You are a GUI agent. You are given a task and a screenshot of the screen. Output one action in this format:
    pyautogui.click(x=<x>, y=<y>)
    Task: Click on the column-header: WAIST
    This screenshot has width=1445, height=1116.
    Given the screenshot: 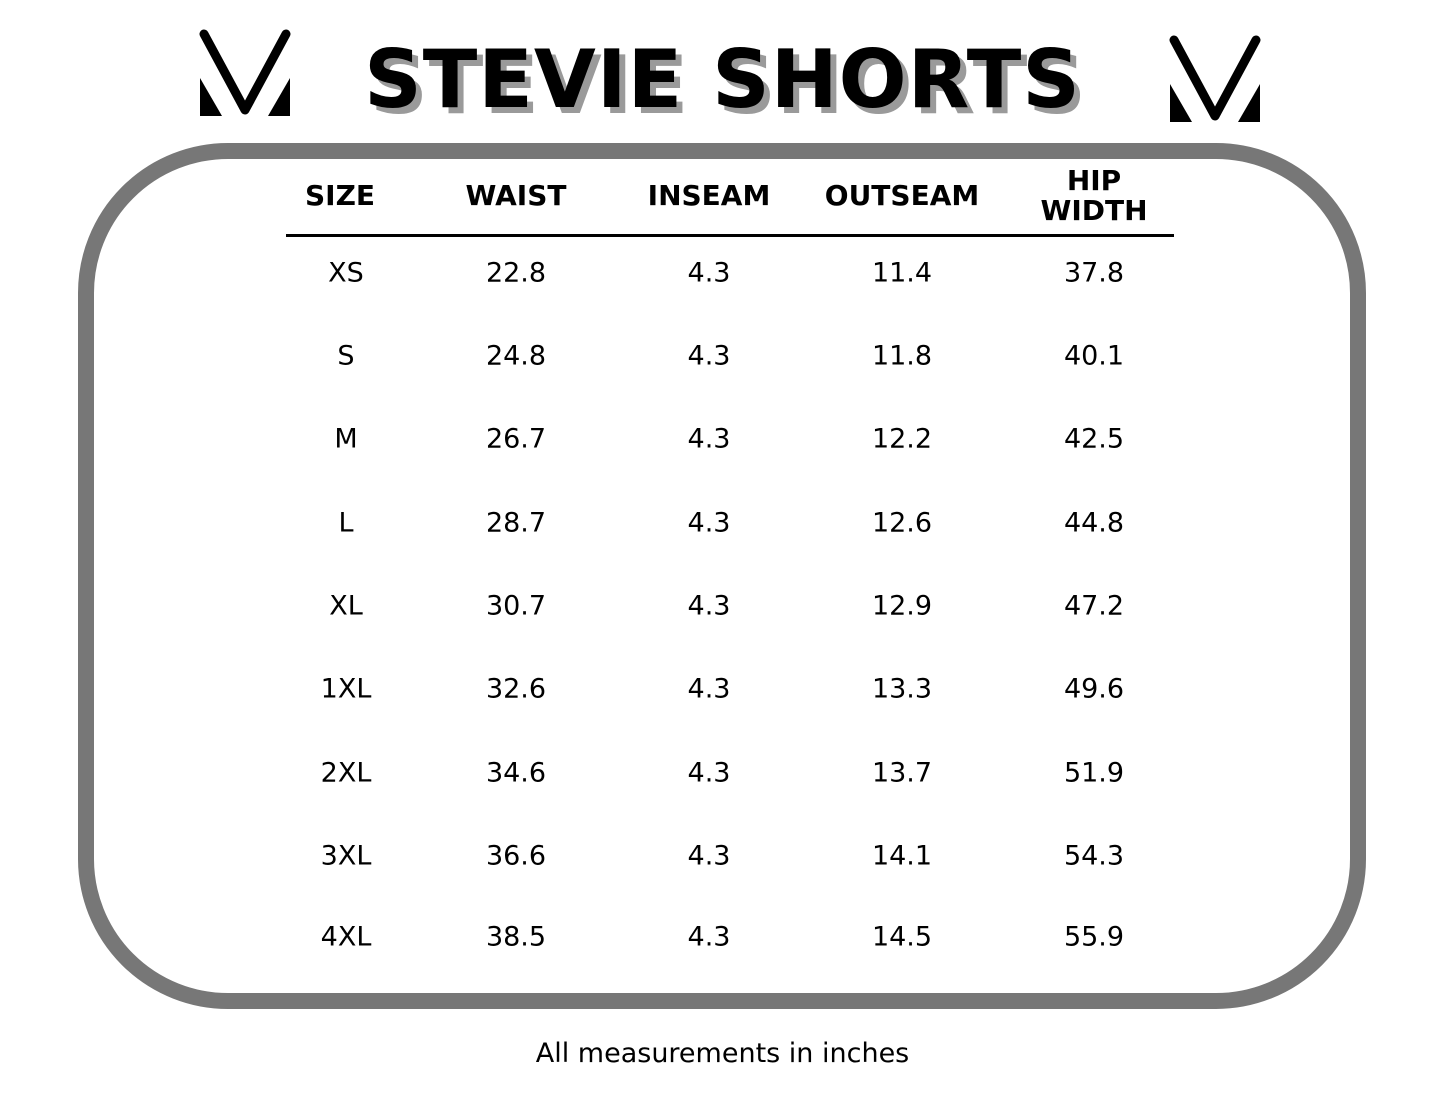 What is the action you would take?
    pyautogui.click(x=516, y=195)
    